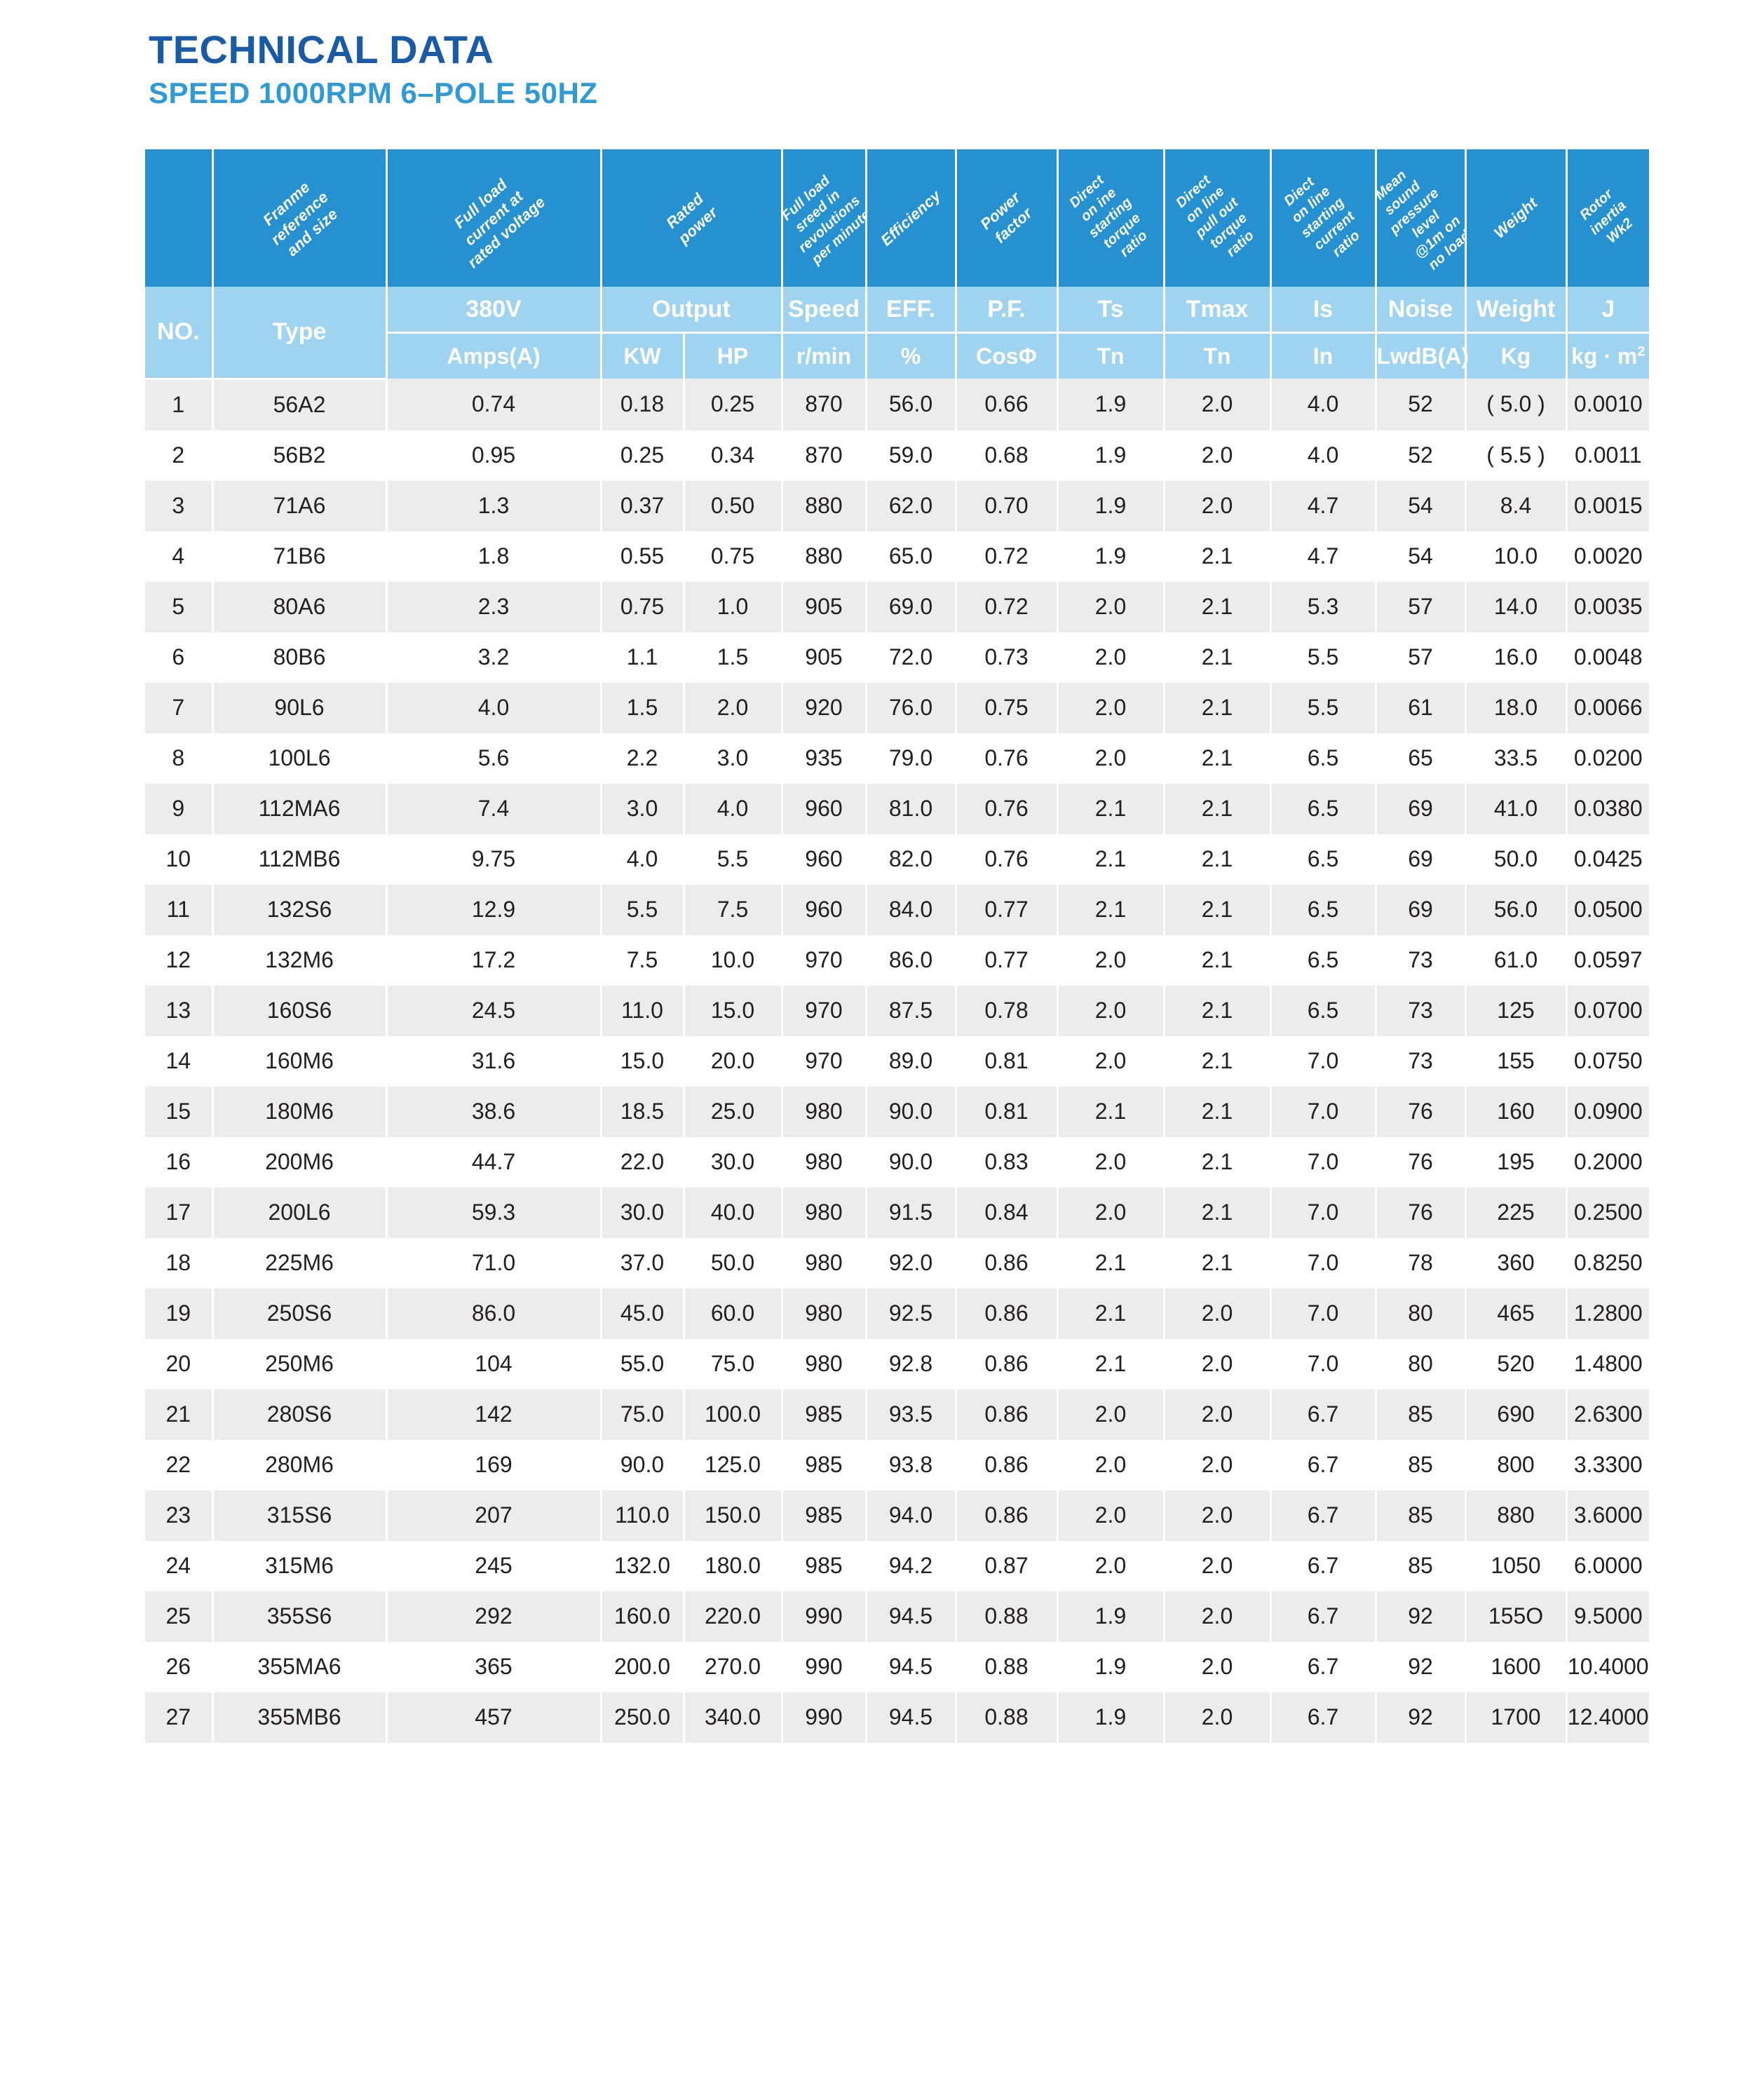  What do you see at coordinates (179, 1565) in the screenshot?
I see `cell-no: 24` at bounding box center [179, 1565].